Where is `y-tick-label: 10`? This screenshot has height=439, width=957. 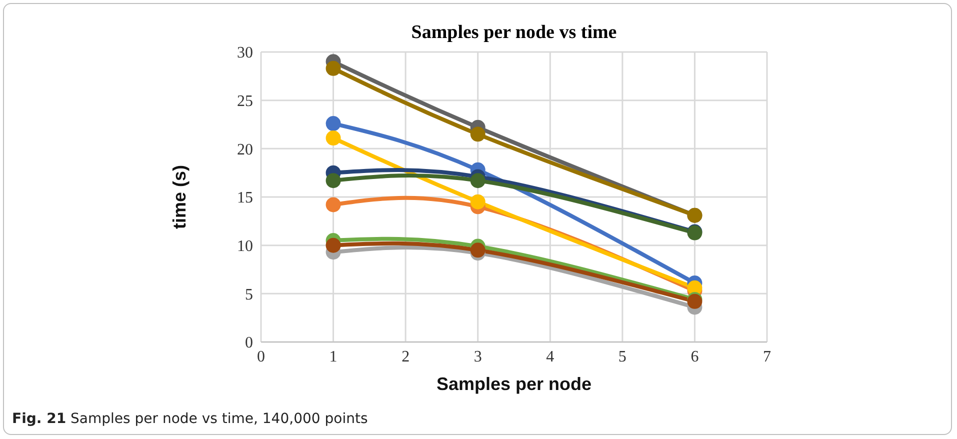
y-tick-label: 10 is located at coordinates (245, 247).